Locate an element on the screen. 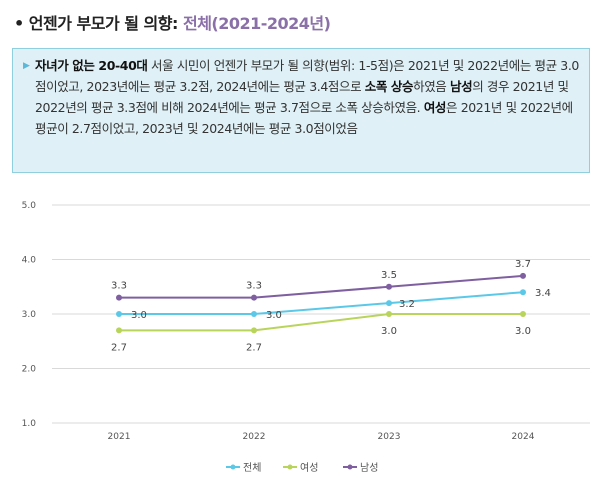 The width and height of the screenshot is (606, 488). legend-label: 남성 is located at coordinates (369, 468).